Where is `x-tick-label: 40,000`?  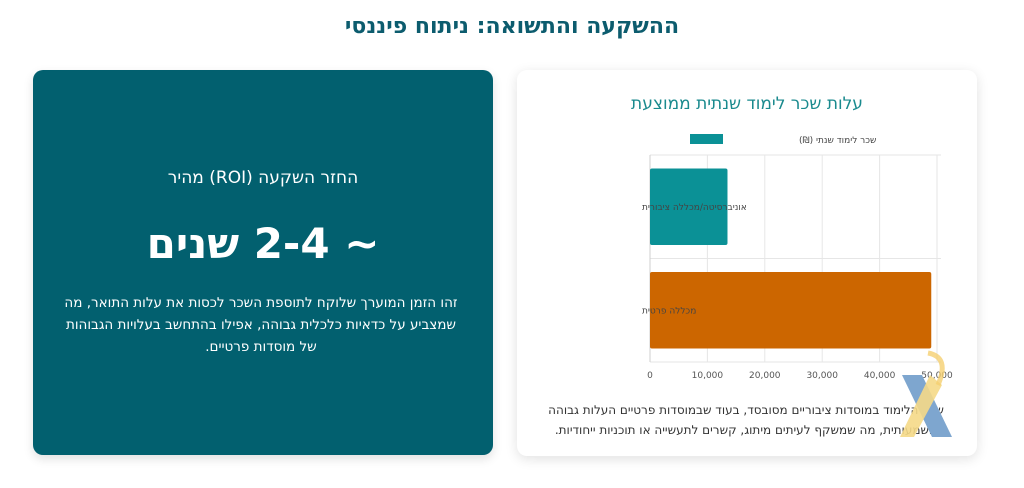 x-tick-label: 40,000 is located at coordinates (880, 376).